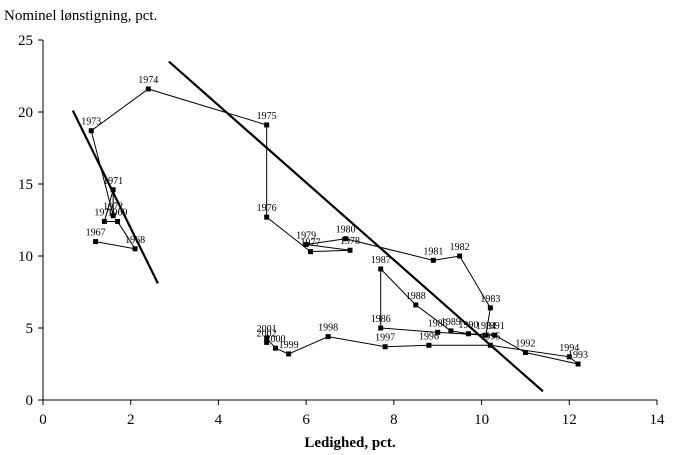  What do you see at coordinates (451, 322) in the screenshot?
I see `point-label: 1989` at bounding box center [451, 322].